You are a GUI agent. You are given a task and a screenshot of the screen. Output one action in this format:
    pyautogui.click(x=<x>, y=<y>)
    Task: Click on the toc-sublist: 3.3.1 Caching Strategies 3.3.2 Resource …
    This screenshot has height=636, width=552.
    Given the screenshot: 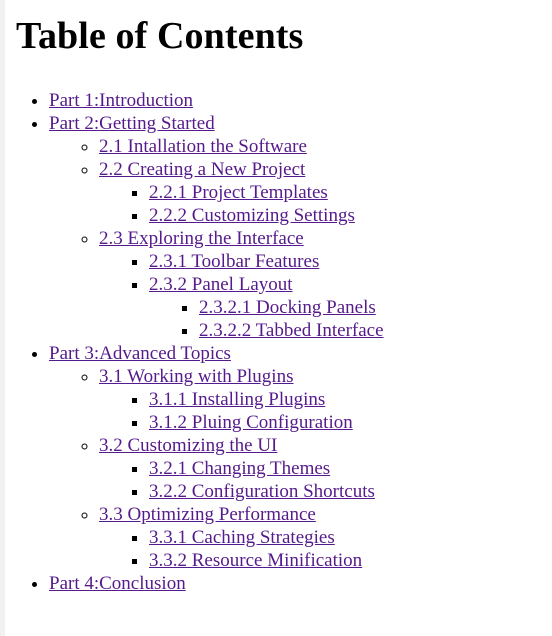 What is the action you would take?
    pyautogui.click(x=325, y=549)
    